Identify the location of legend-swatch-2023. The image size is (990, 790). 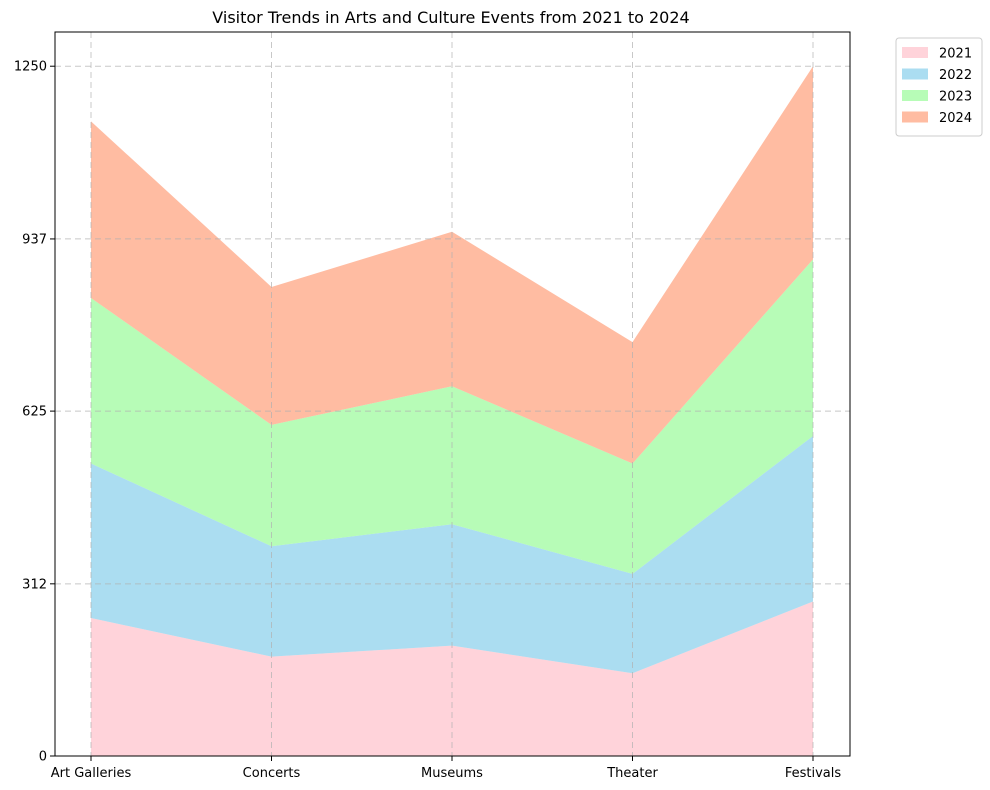
(915, 95).